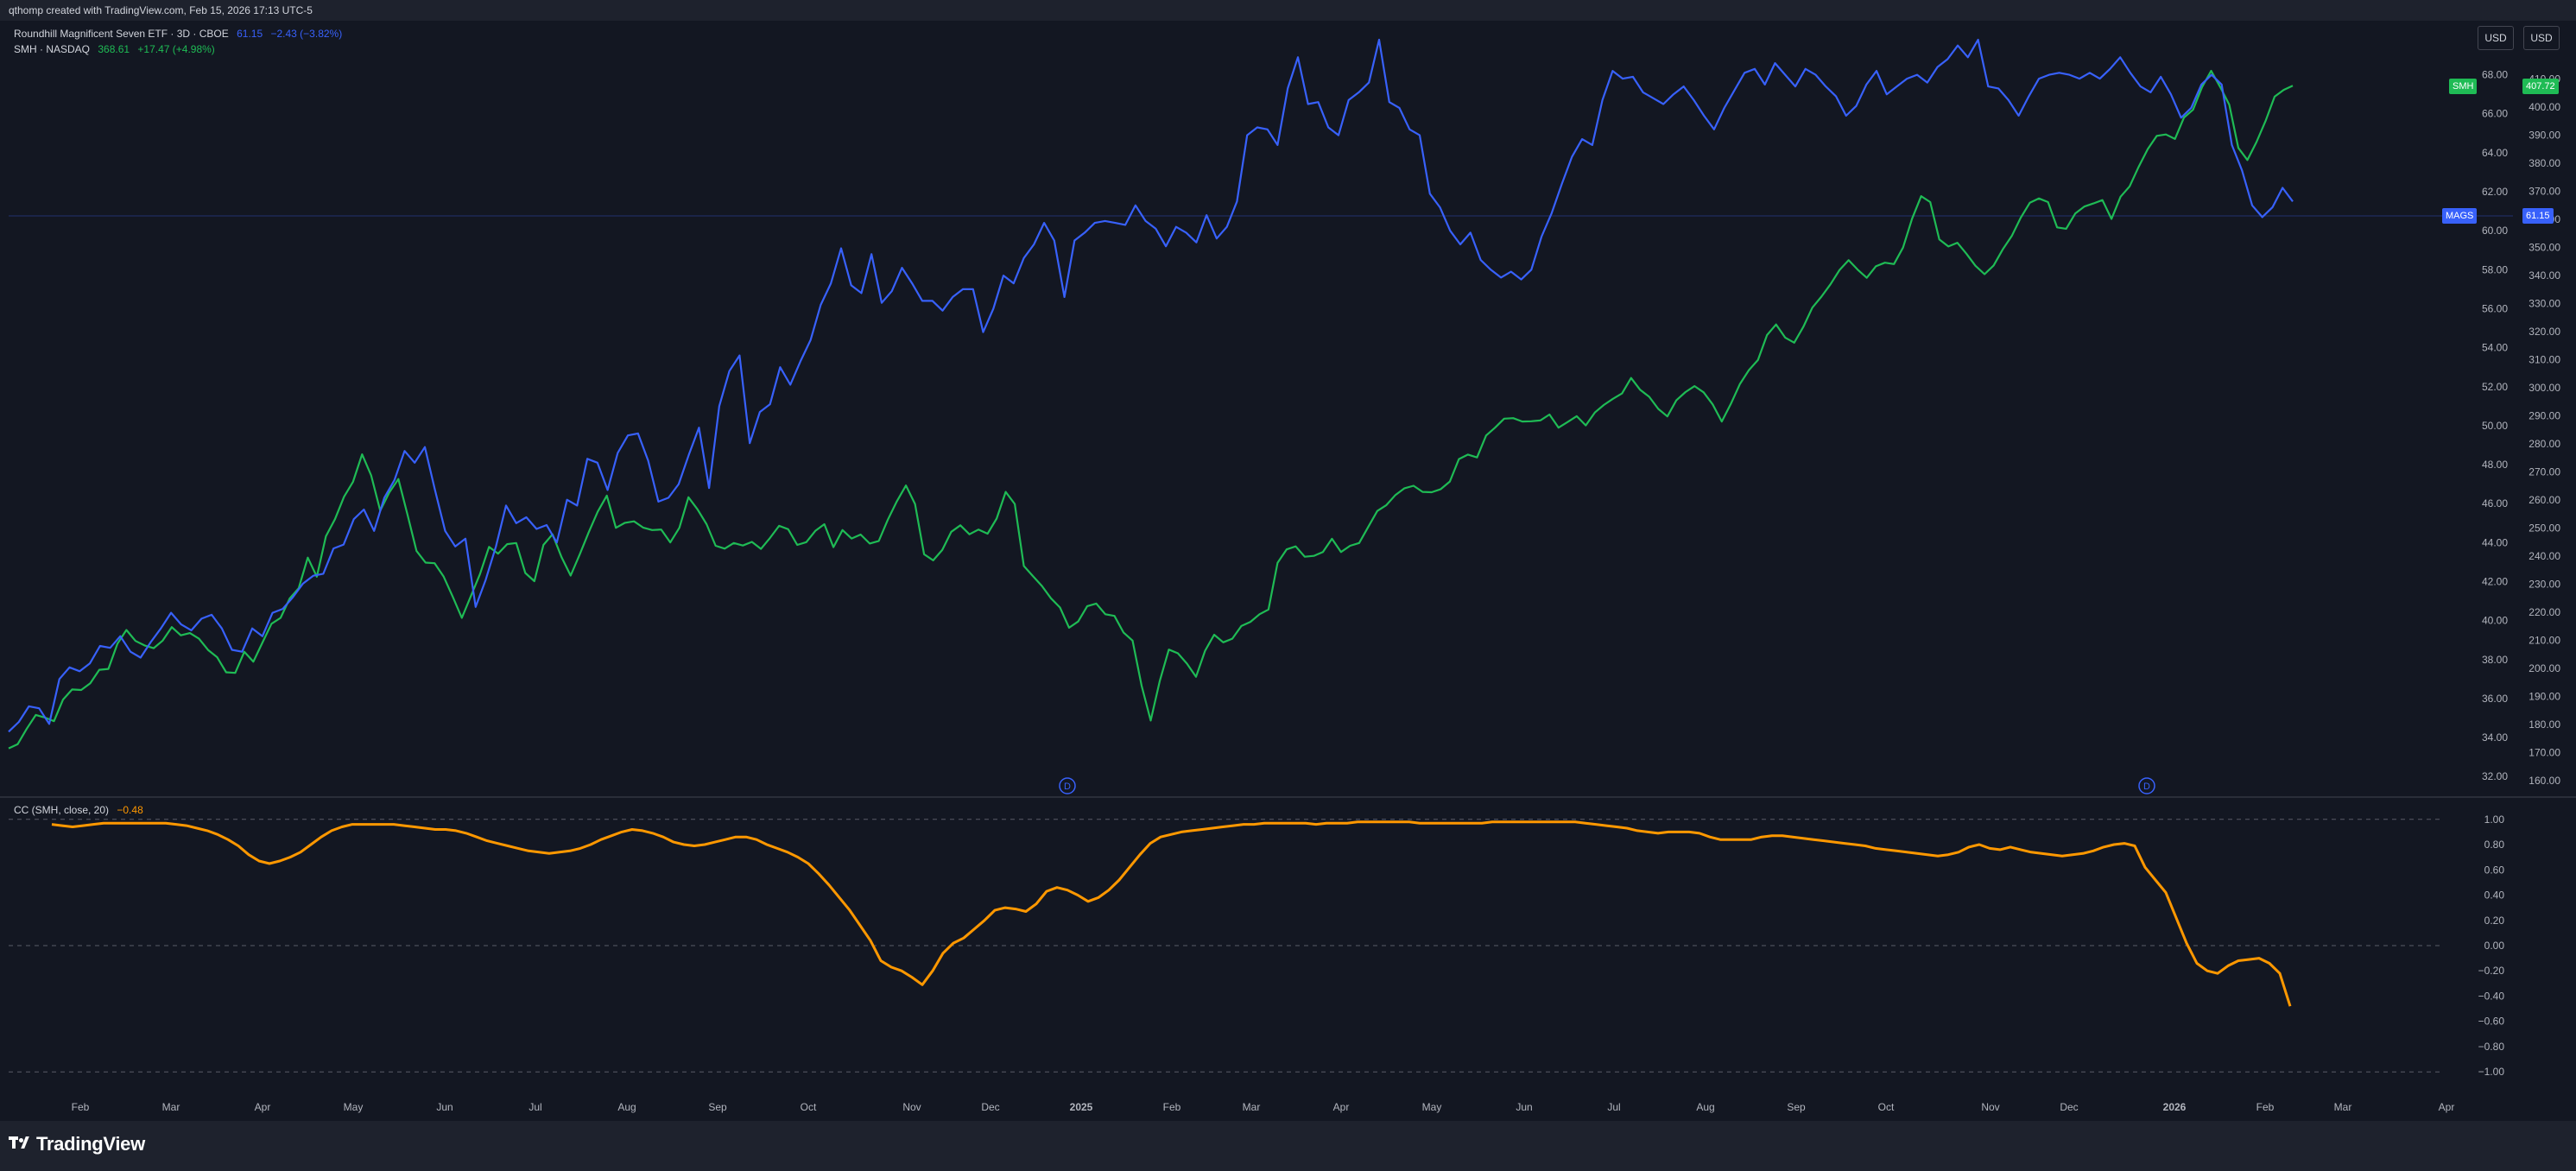 Image resolution: width=2576 pixels, height=1171 pixels. What do you see at coordinates (2544, 444) in the screenshot?
I see `smh-axis-tick: 280.00` at bounding box center [2544, 444].